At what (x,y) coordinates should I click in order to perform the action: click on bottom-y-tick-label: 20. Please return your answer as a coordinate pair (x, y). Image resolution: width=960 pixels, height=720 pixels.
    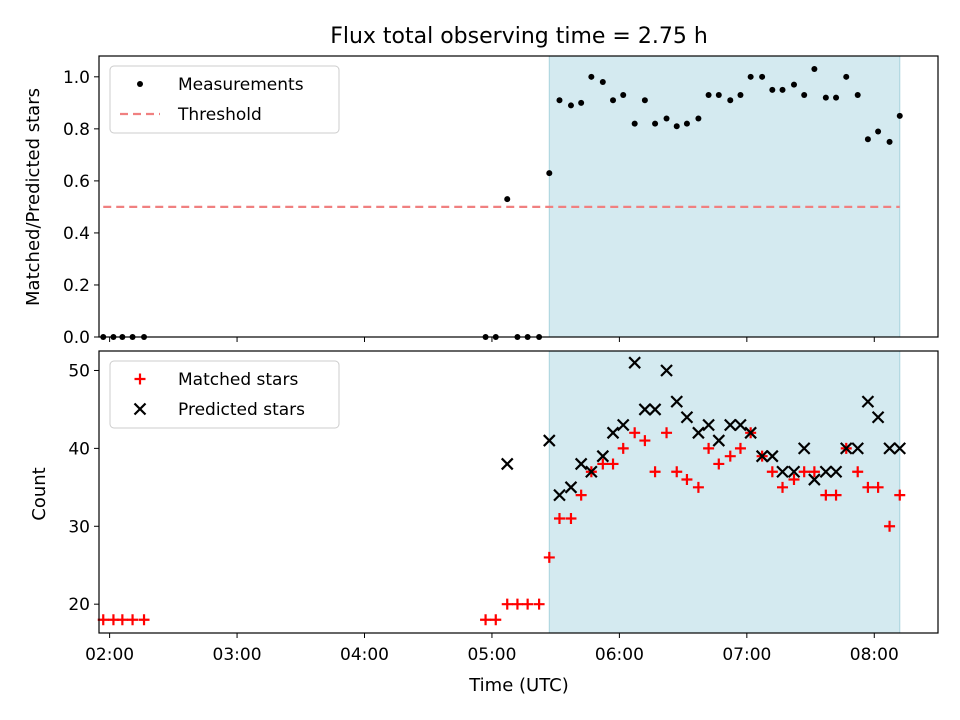
    Looking at the image, I should click on (79, 605).